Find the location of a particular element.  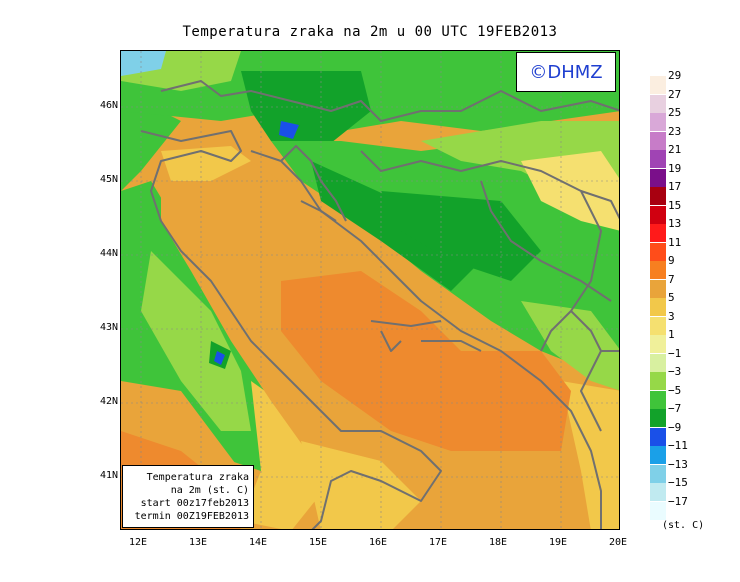

legend-tick-label: 11 is located at coordinates (675, 242).